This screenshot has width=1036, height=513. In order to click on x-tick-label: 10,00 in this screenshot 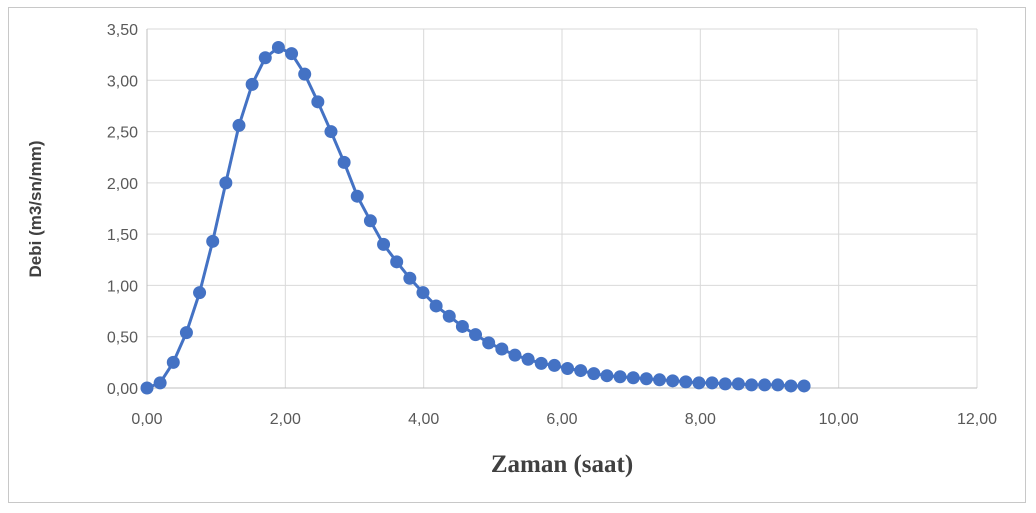, I will do `click(839, 419)`.